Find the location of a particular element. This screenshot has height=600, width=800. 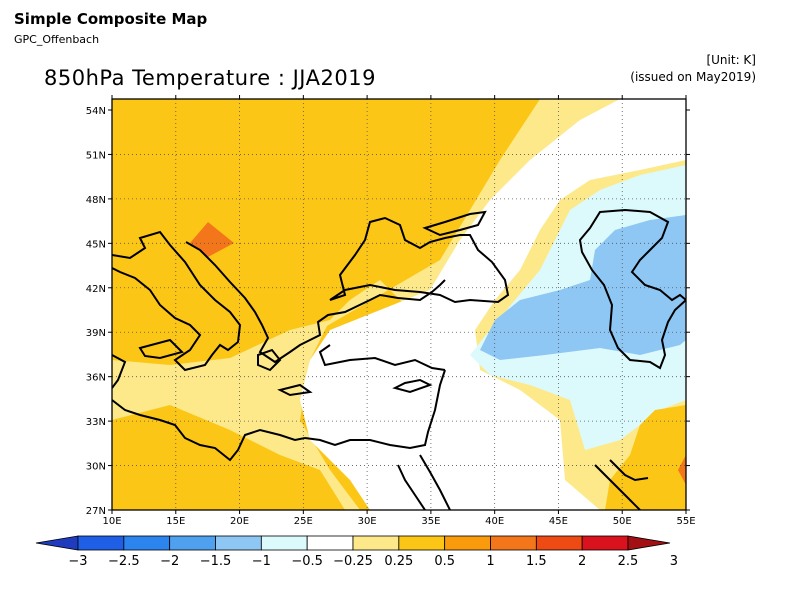

page-title: Simple Composite Map is located at coordinates (111, 19).